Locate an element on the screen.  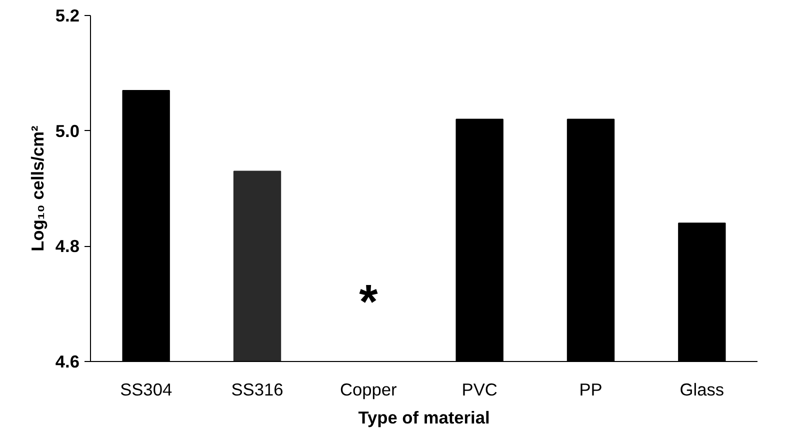
x-tick-label: PP is located at coordinates (590, 390).